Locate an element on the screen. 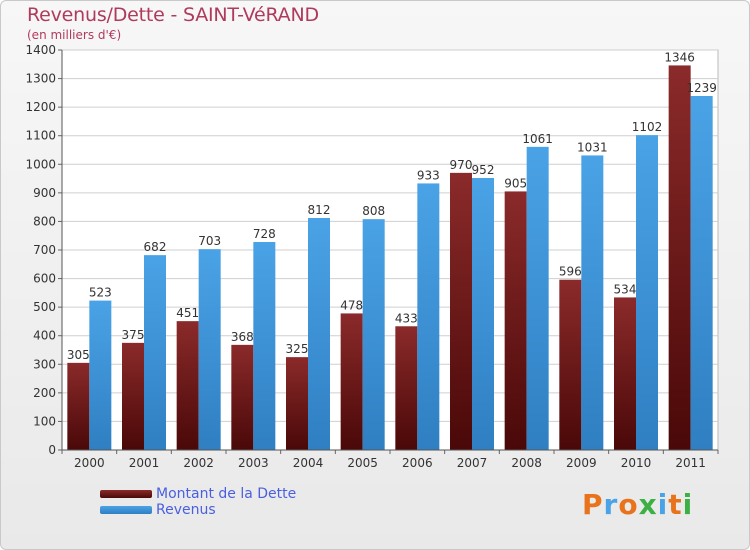 The height and width of the screenshot is (550, 750). data-label: 682 is located at coordinates (155, 247).